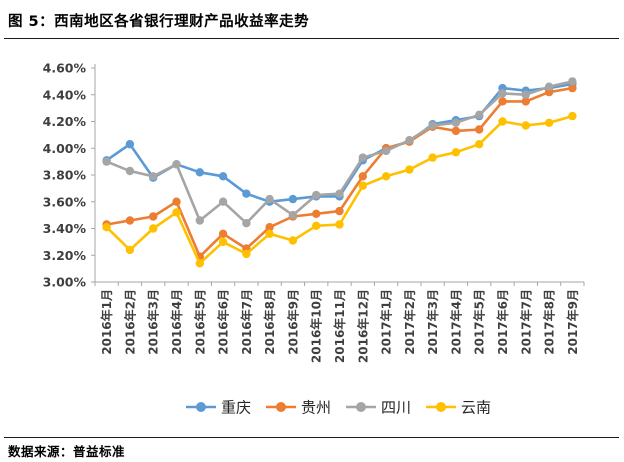 The image size is (624, 462). What do you see at coordinates (199, 322) in the screenshot?
I see `x-axis-label: 2016年5月` at bounding box center [199, 322].